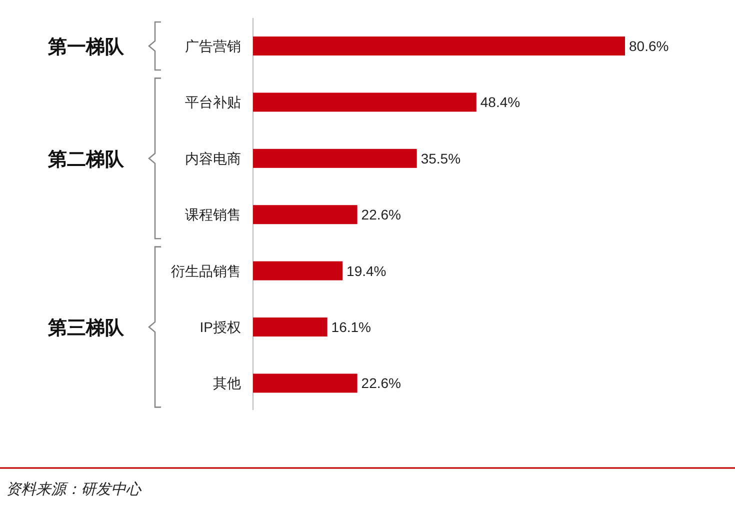  Describe the element at coordinates (86, 47) in the screenshot. I see `text: 第一梯队` at that location.